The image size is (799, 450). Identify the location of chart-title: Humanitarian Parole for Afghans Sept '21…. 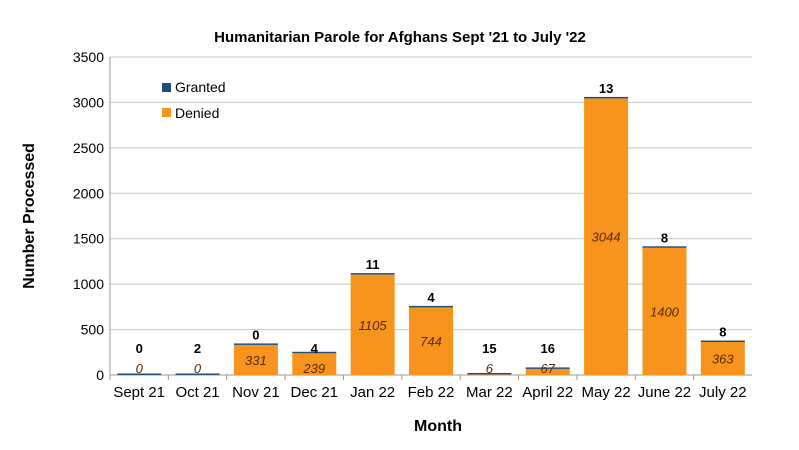
(400, 37).